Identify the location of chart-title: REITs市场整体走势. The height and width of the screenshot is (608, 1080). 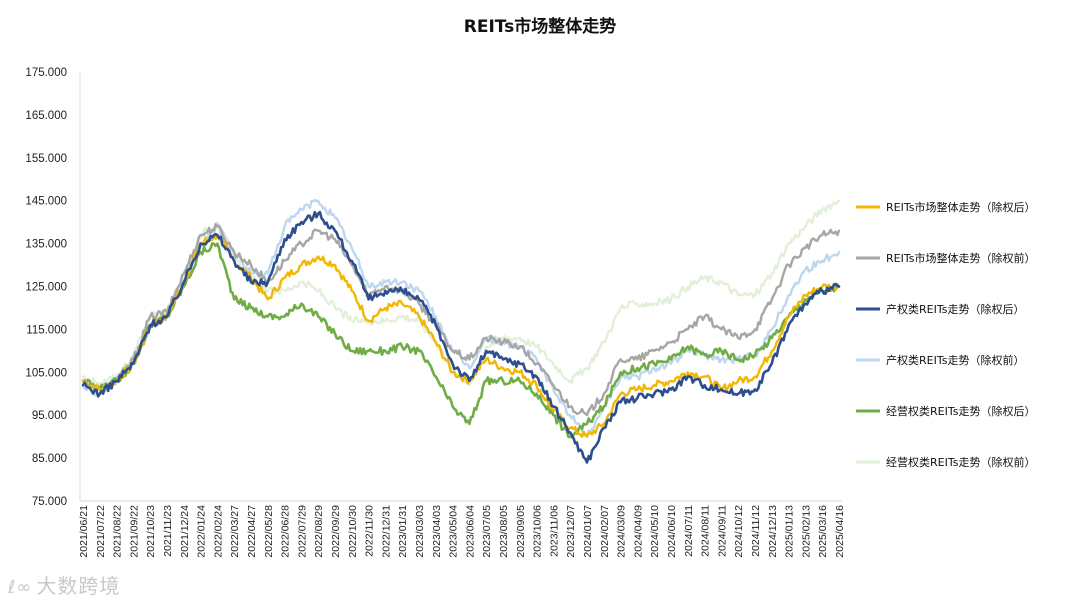
(540, 26).